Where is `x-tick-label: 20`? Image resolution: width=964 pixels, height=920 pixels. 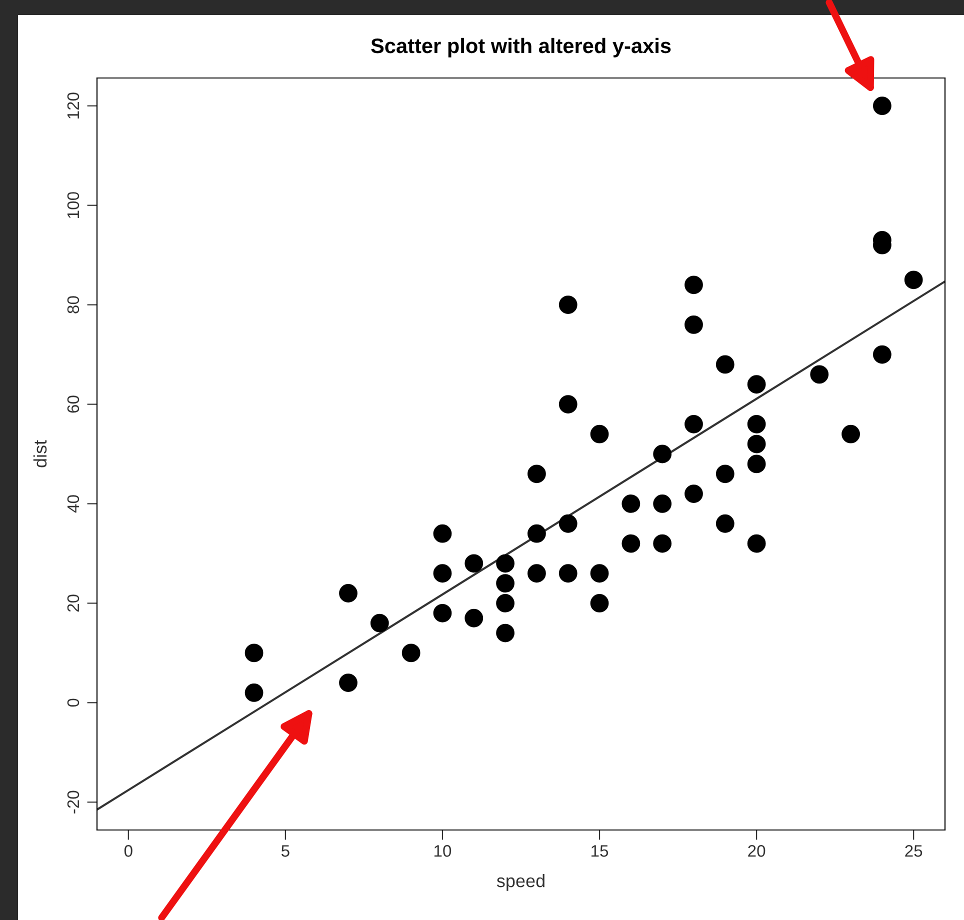
x-tick-label: 20 is located at coordinates (757, 851).